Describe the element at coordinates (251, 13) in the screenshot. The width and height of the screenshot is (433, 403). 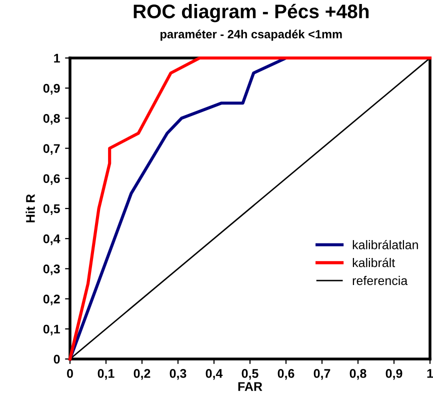
I see `chart-title: ROC diagram - Pécs +48h` at that location.